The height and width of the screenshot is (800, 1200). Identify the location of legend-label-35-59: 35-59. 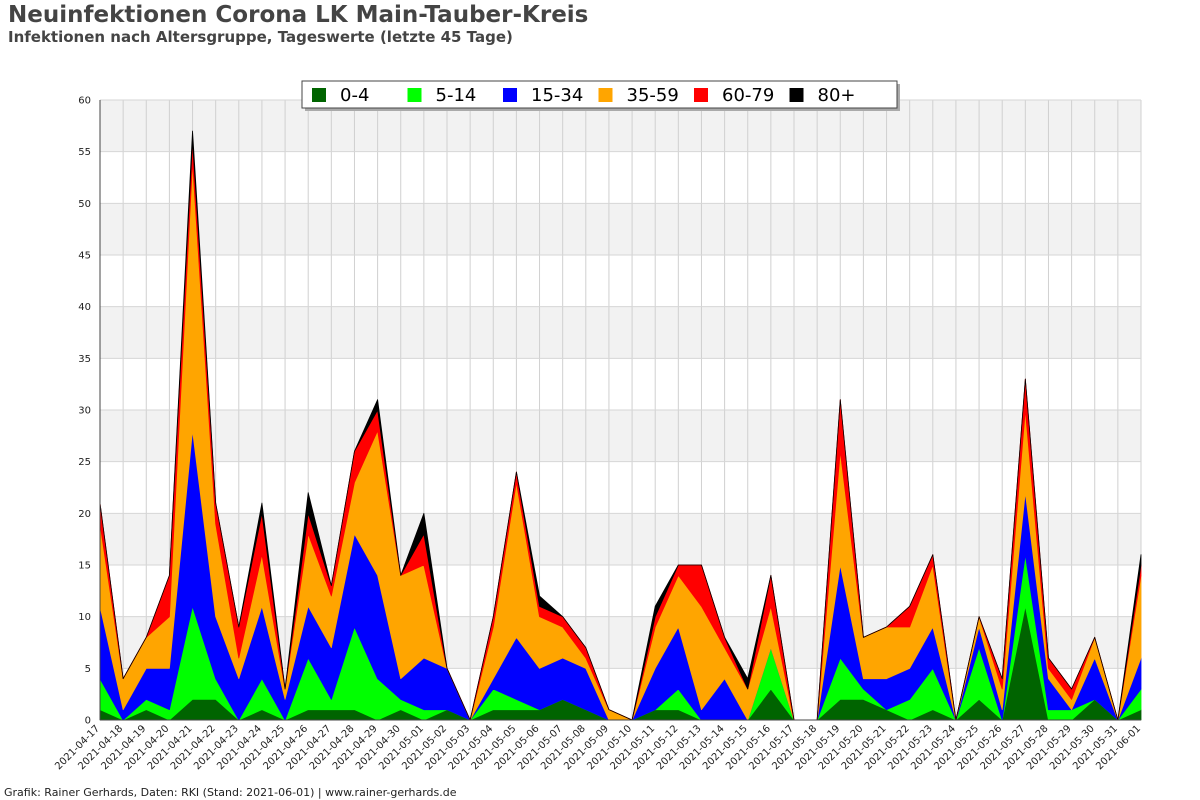
(653, 95).